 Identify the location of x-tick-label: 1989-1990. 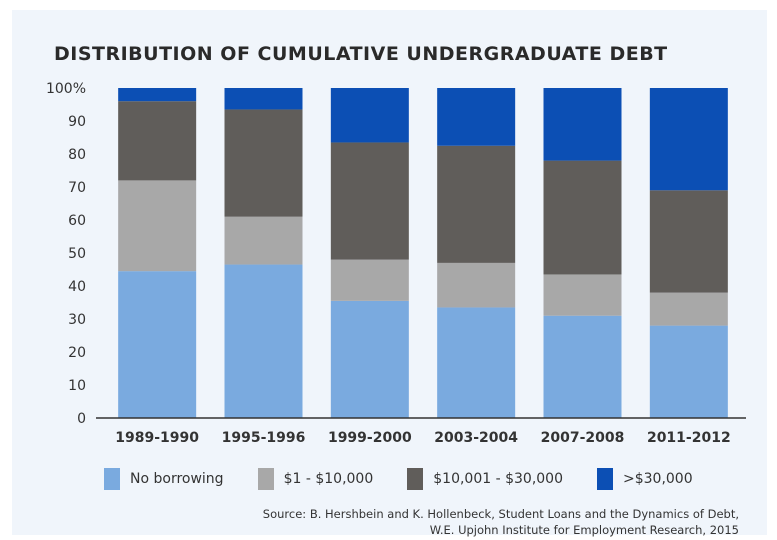
(157, 438).